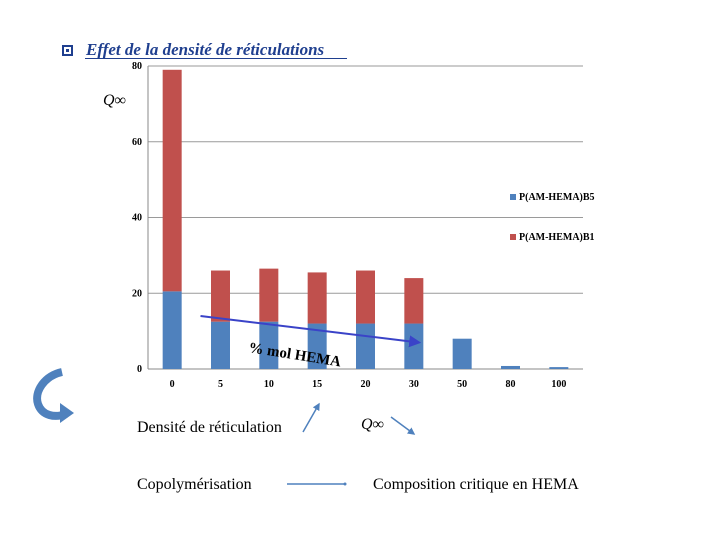 This screenshot has height=540, width=720. What do you see at coordinates (372, 424) in the screenshot?
I see `q-infinity-label-2: Q∞` at bounding box center [372, 424].